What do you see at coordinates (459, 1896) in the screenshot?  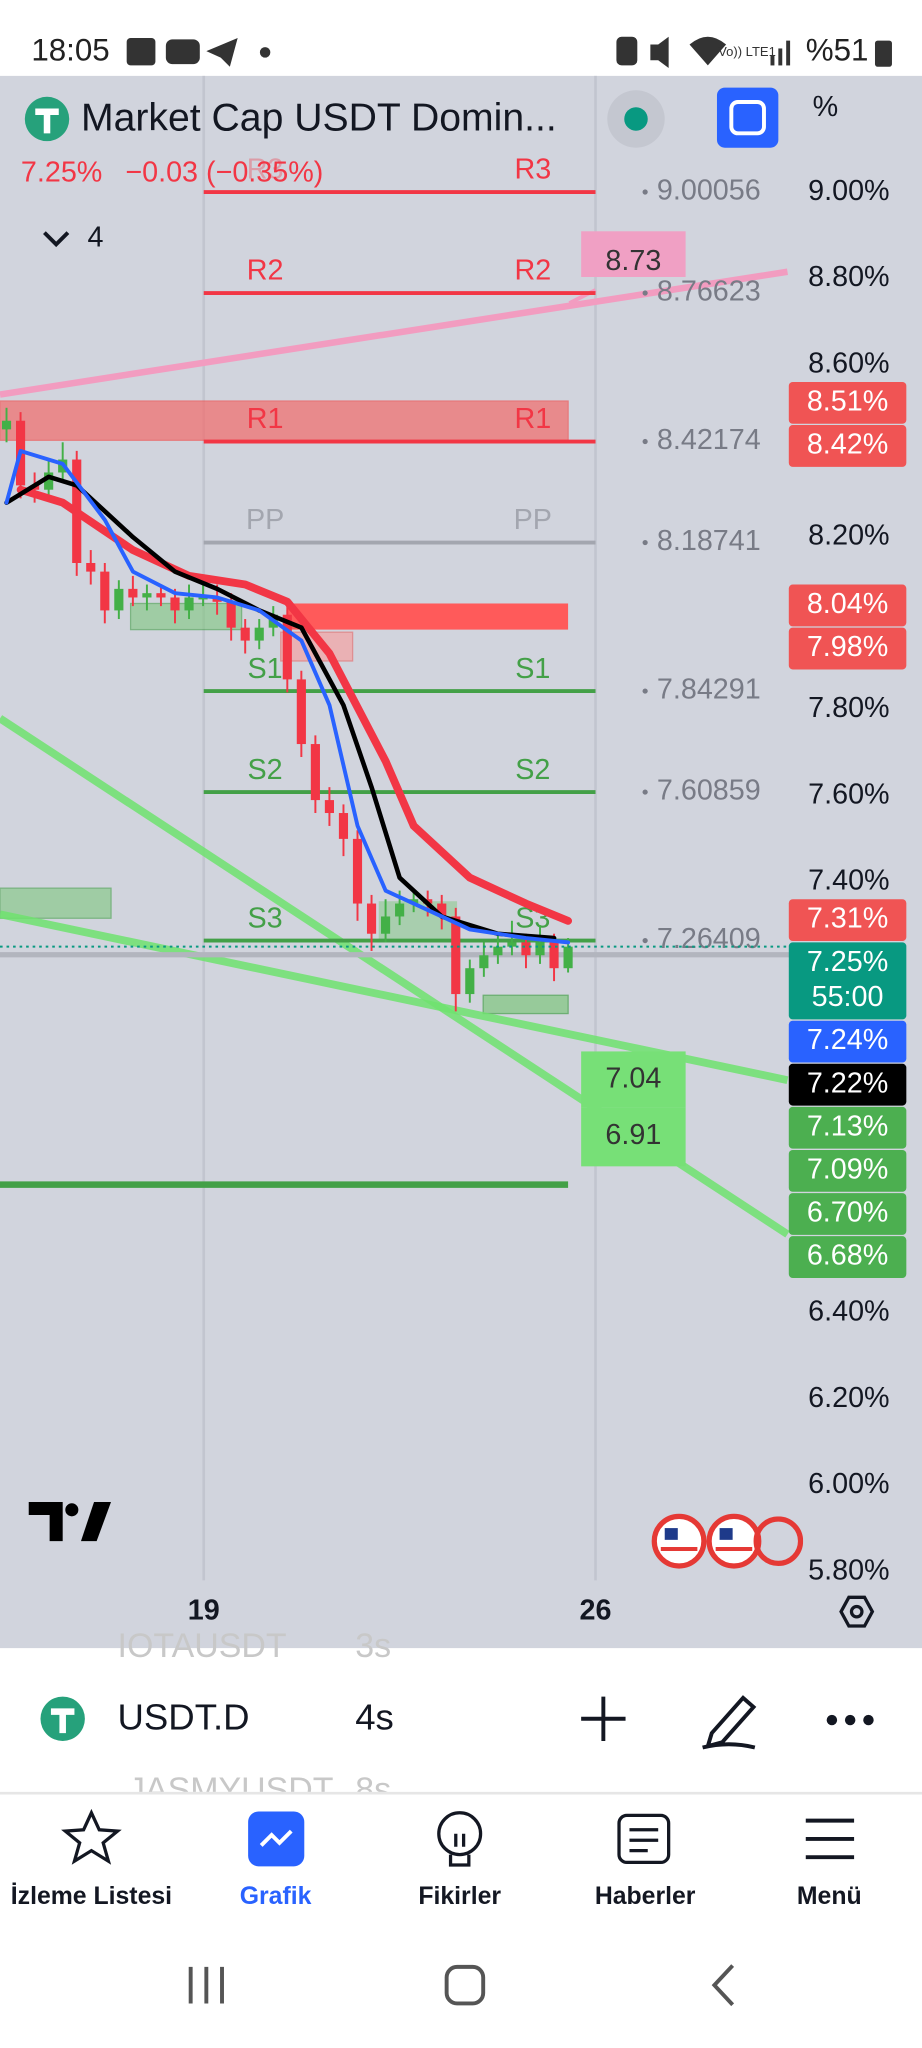 I see `nav-label: Fikirler` at bounding box center [459, 1896].